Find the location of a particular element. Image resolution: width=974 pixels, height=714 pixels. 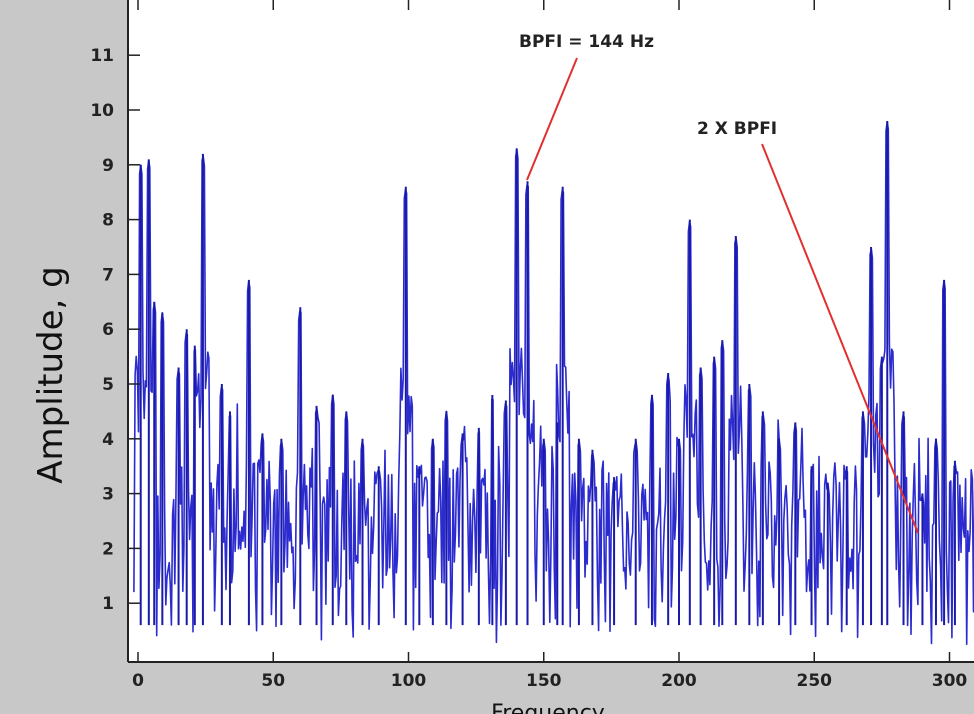

x-tick-label: 50 is located at coordinates (273, 681).